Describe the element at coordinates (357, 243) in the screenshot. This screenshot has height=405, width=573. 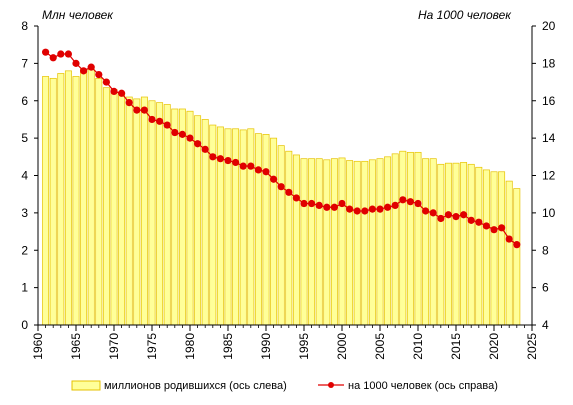
I see `bar-2002` at that location.